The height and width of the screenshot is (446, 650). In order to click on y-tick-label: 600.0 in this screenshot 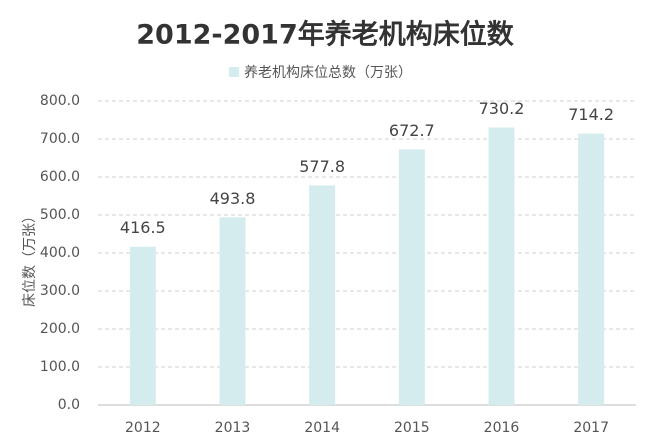, I will do `click(60, 177)`.